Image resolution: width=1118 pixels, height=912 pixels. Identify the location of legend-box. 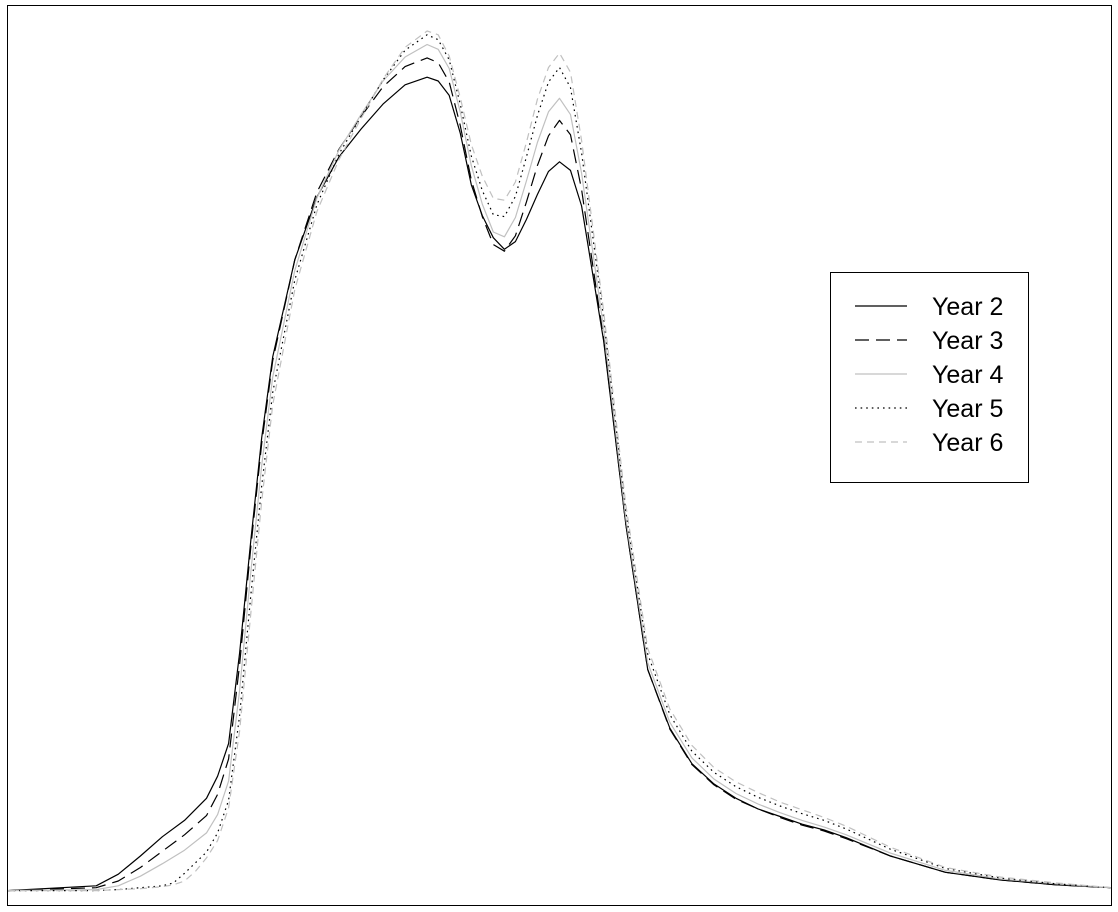
(929, 377).